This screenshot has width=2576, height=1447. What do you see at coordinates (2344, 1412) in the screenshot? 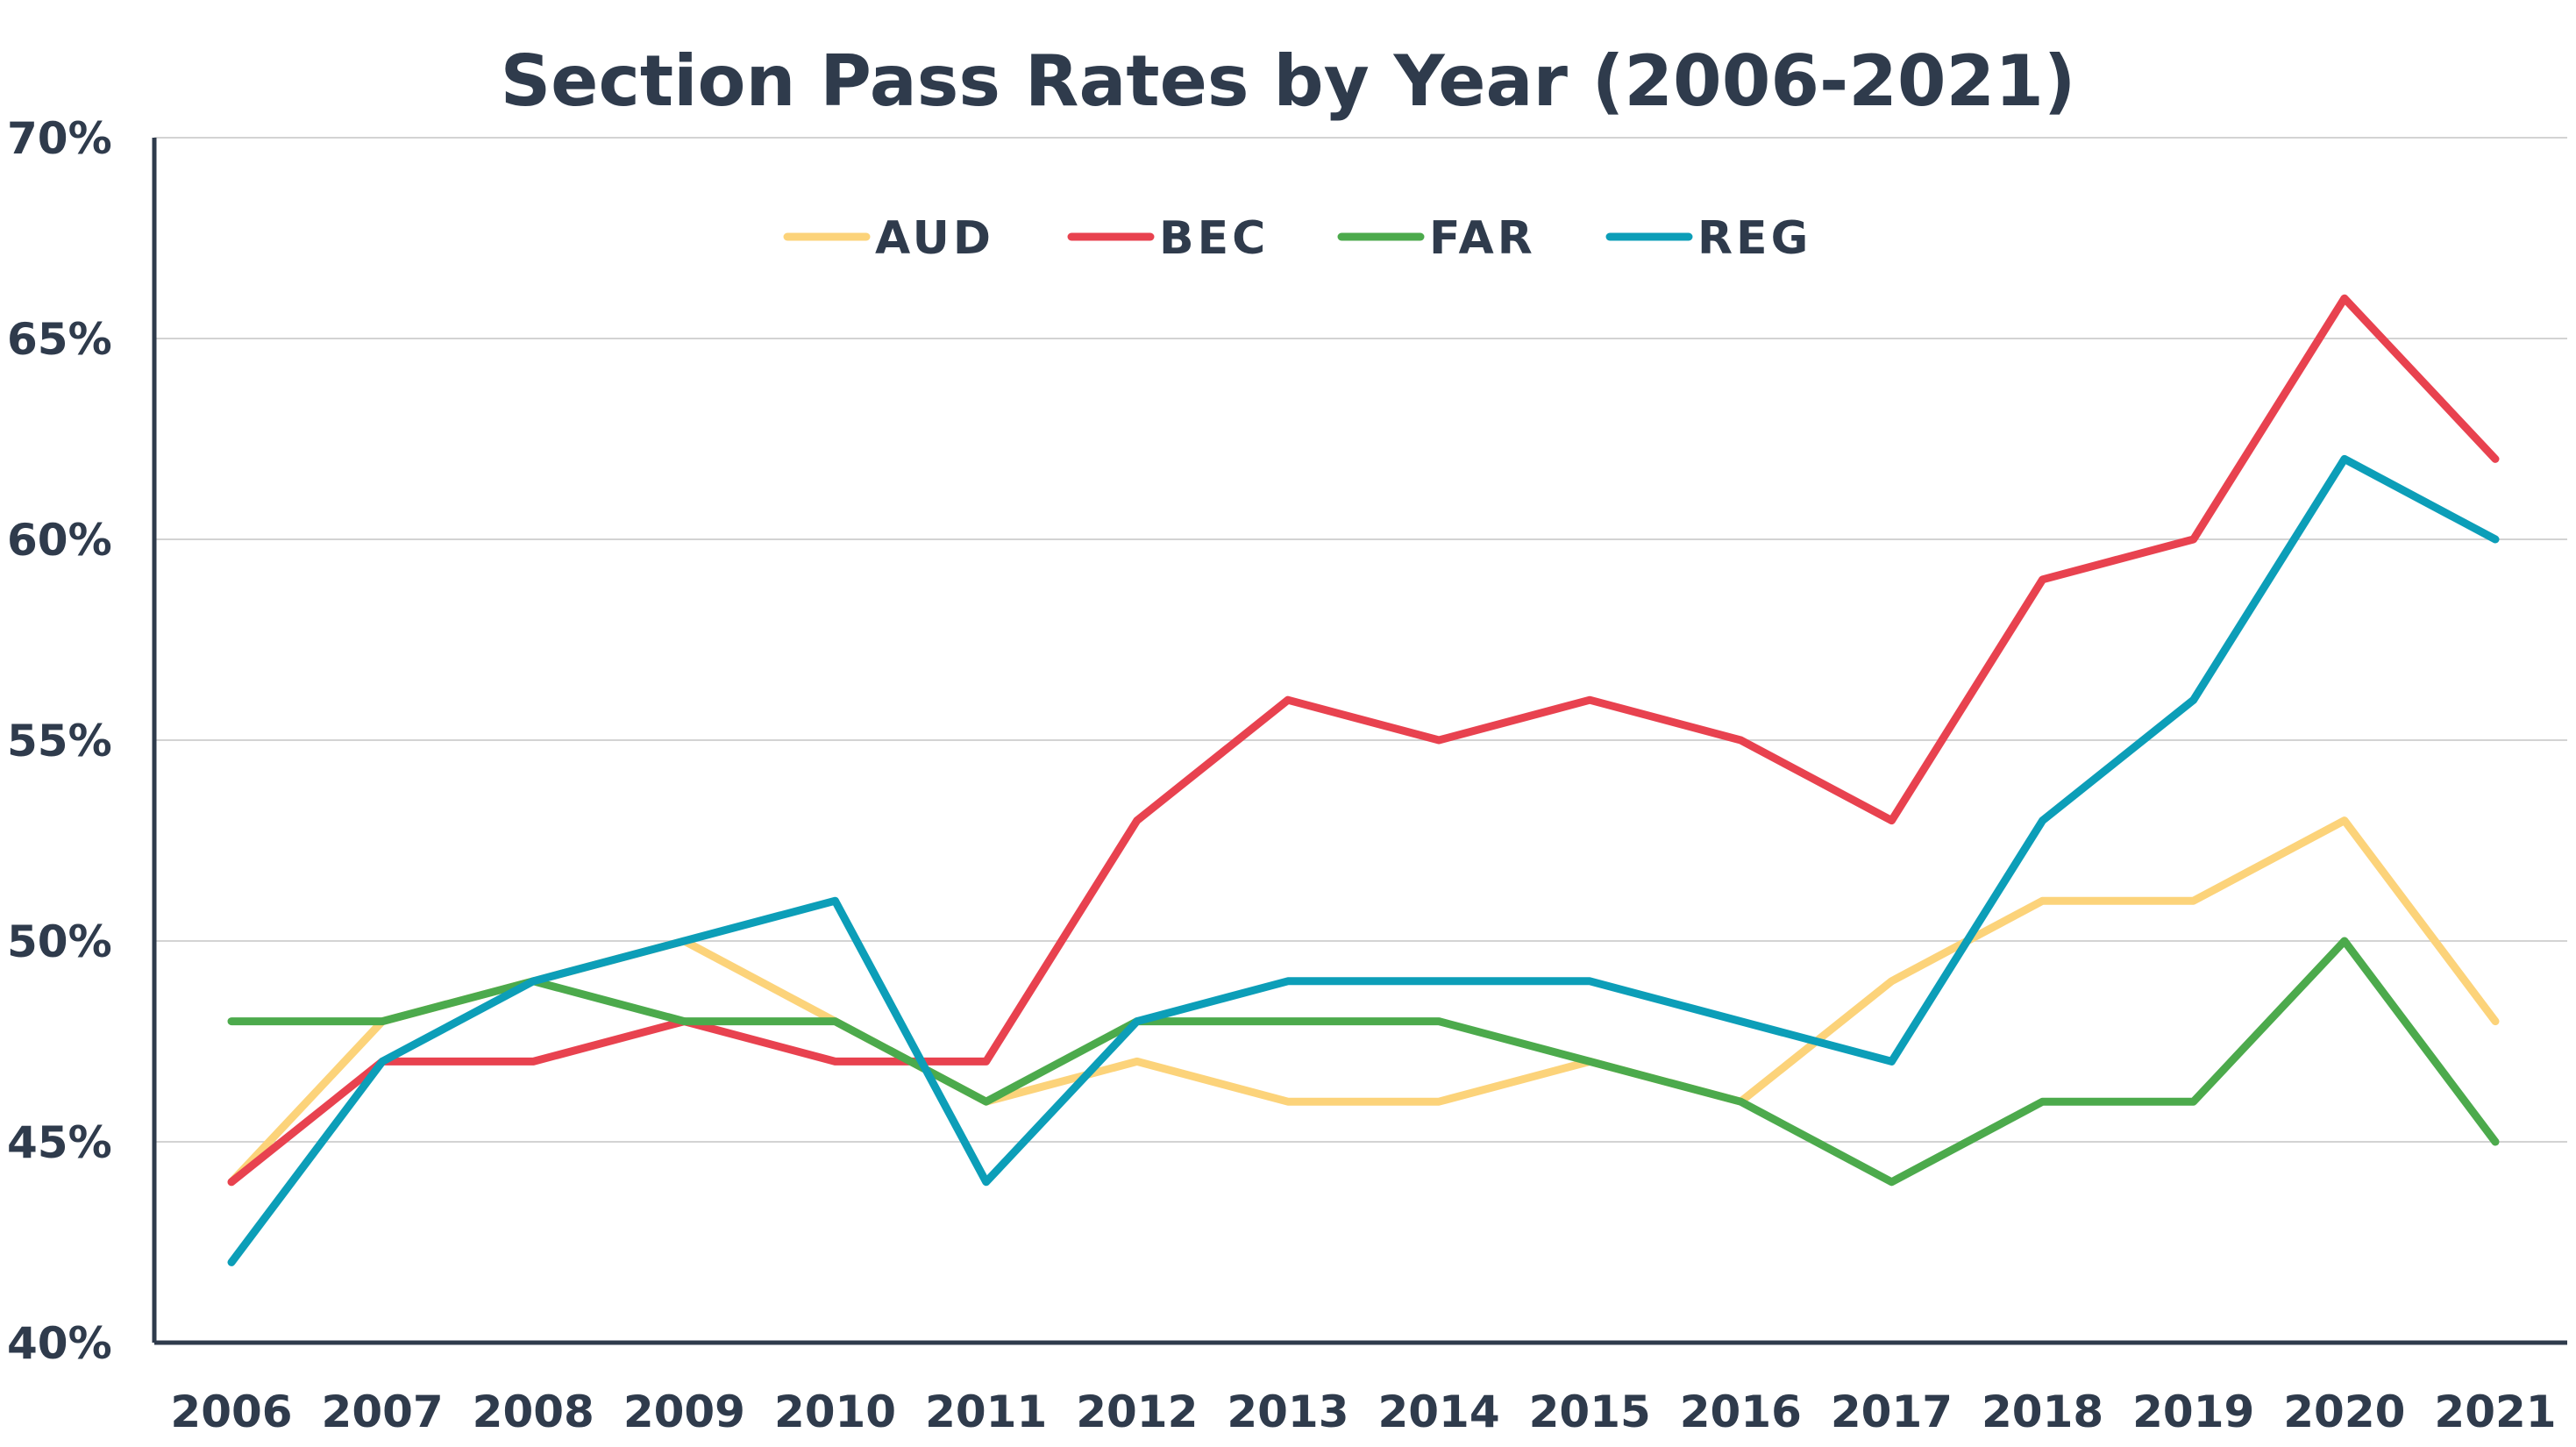
I see `x-tick-label: 2020` at bounding box center [2344, 1412].